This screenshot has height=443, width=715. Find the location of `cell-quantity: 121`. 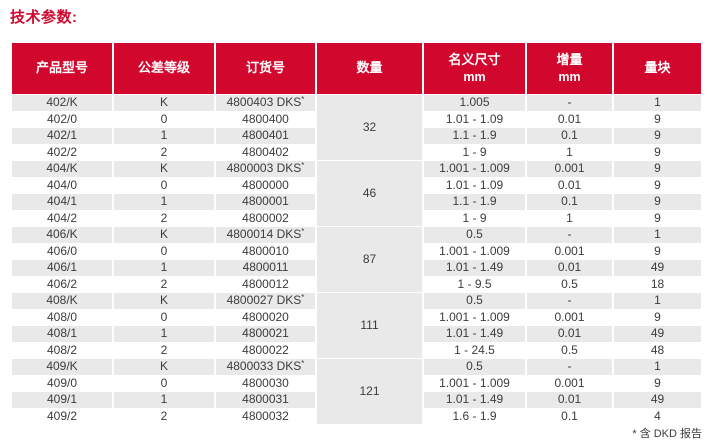

cell-quantity: 121 is located at coordinates (369, 391).